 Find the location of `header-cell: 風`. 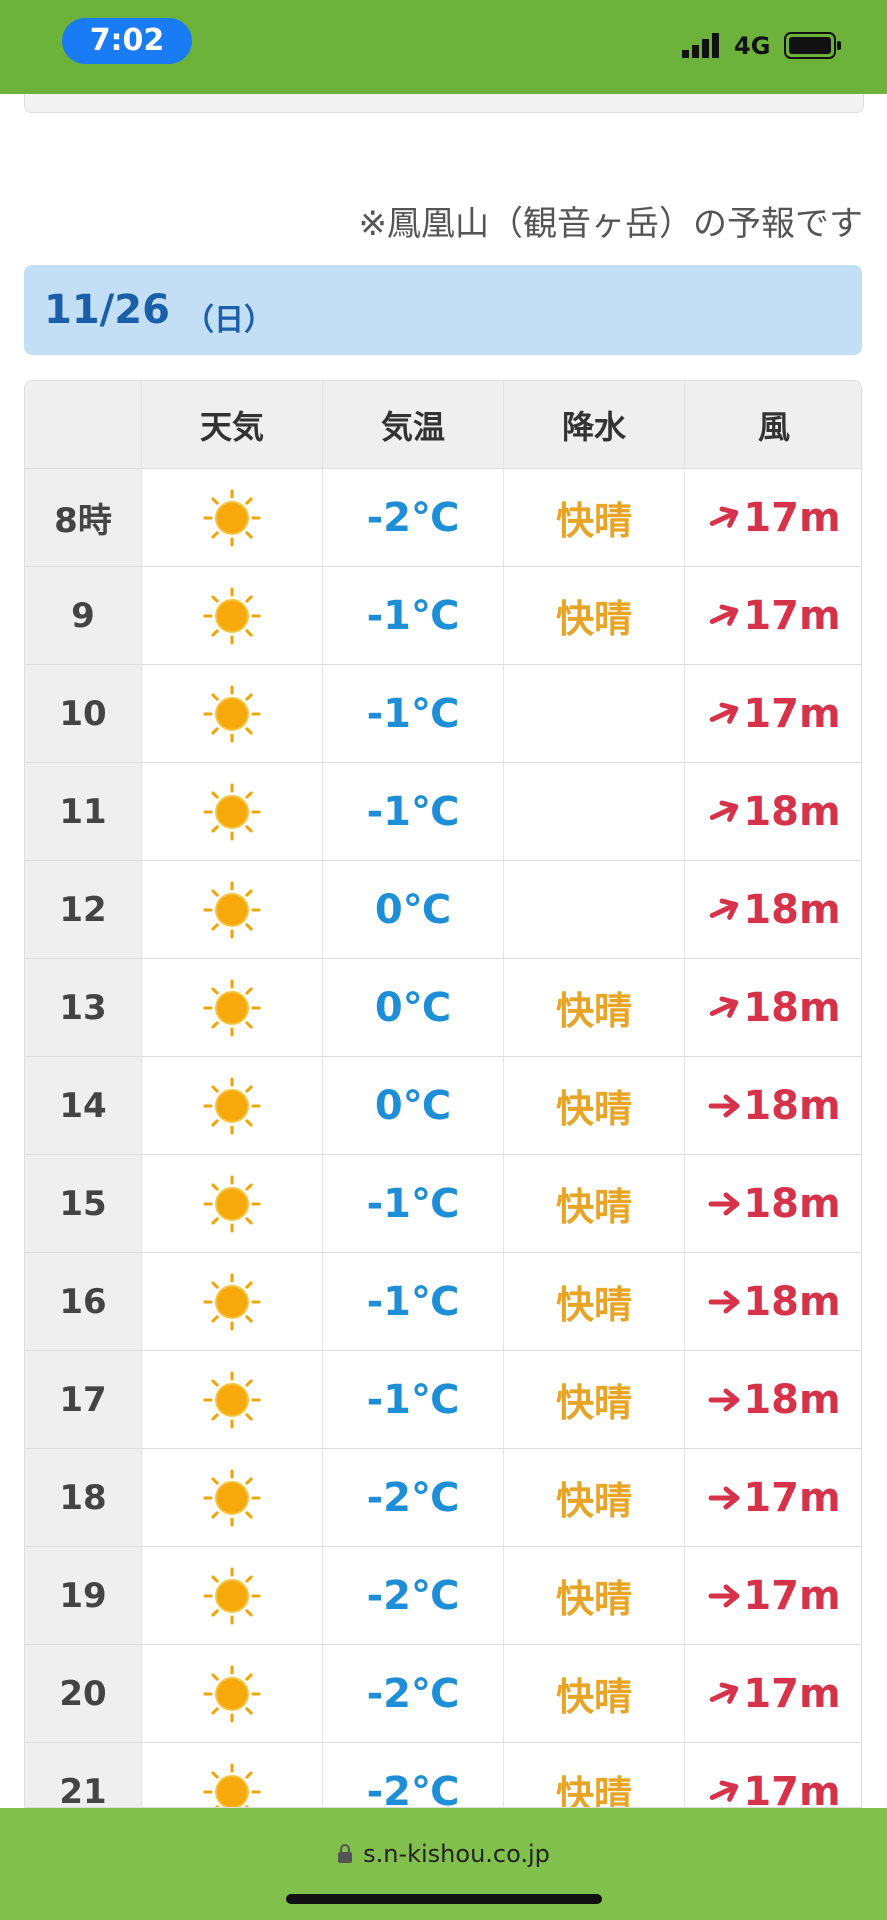

header-cell: 風 is located at coordinates (773, 424).